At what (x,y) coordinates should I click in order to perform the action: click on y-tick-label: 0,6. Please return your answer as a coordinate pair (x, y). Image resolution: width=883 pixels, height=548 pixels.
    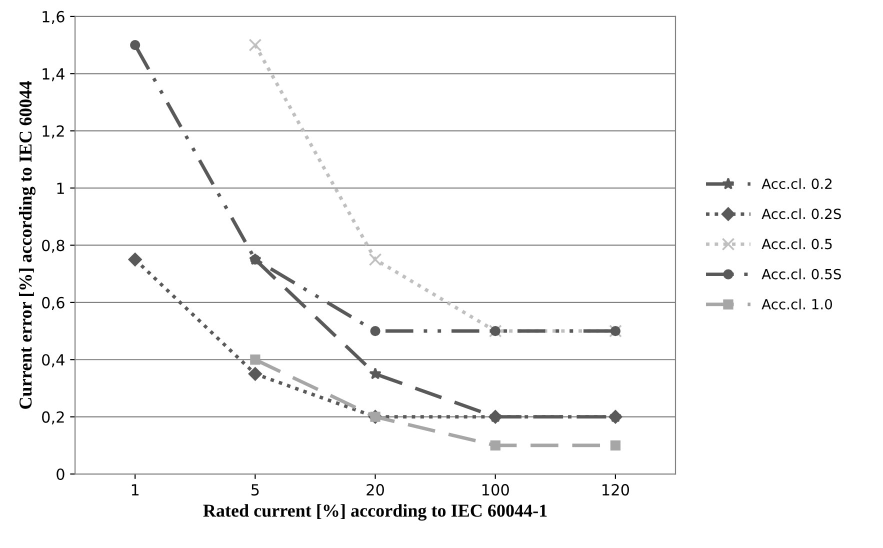
    Looking at the image, I should click on (53, 303).